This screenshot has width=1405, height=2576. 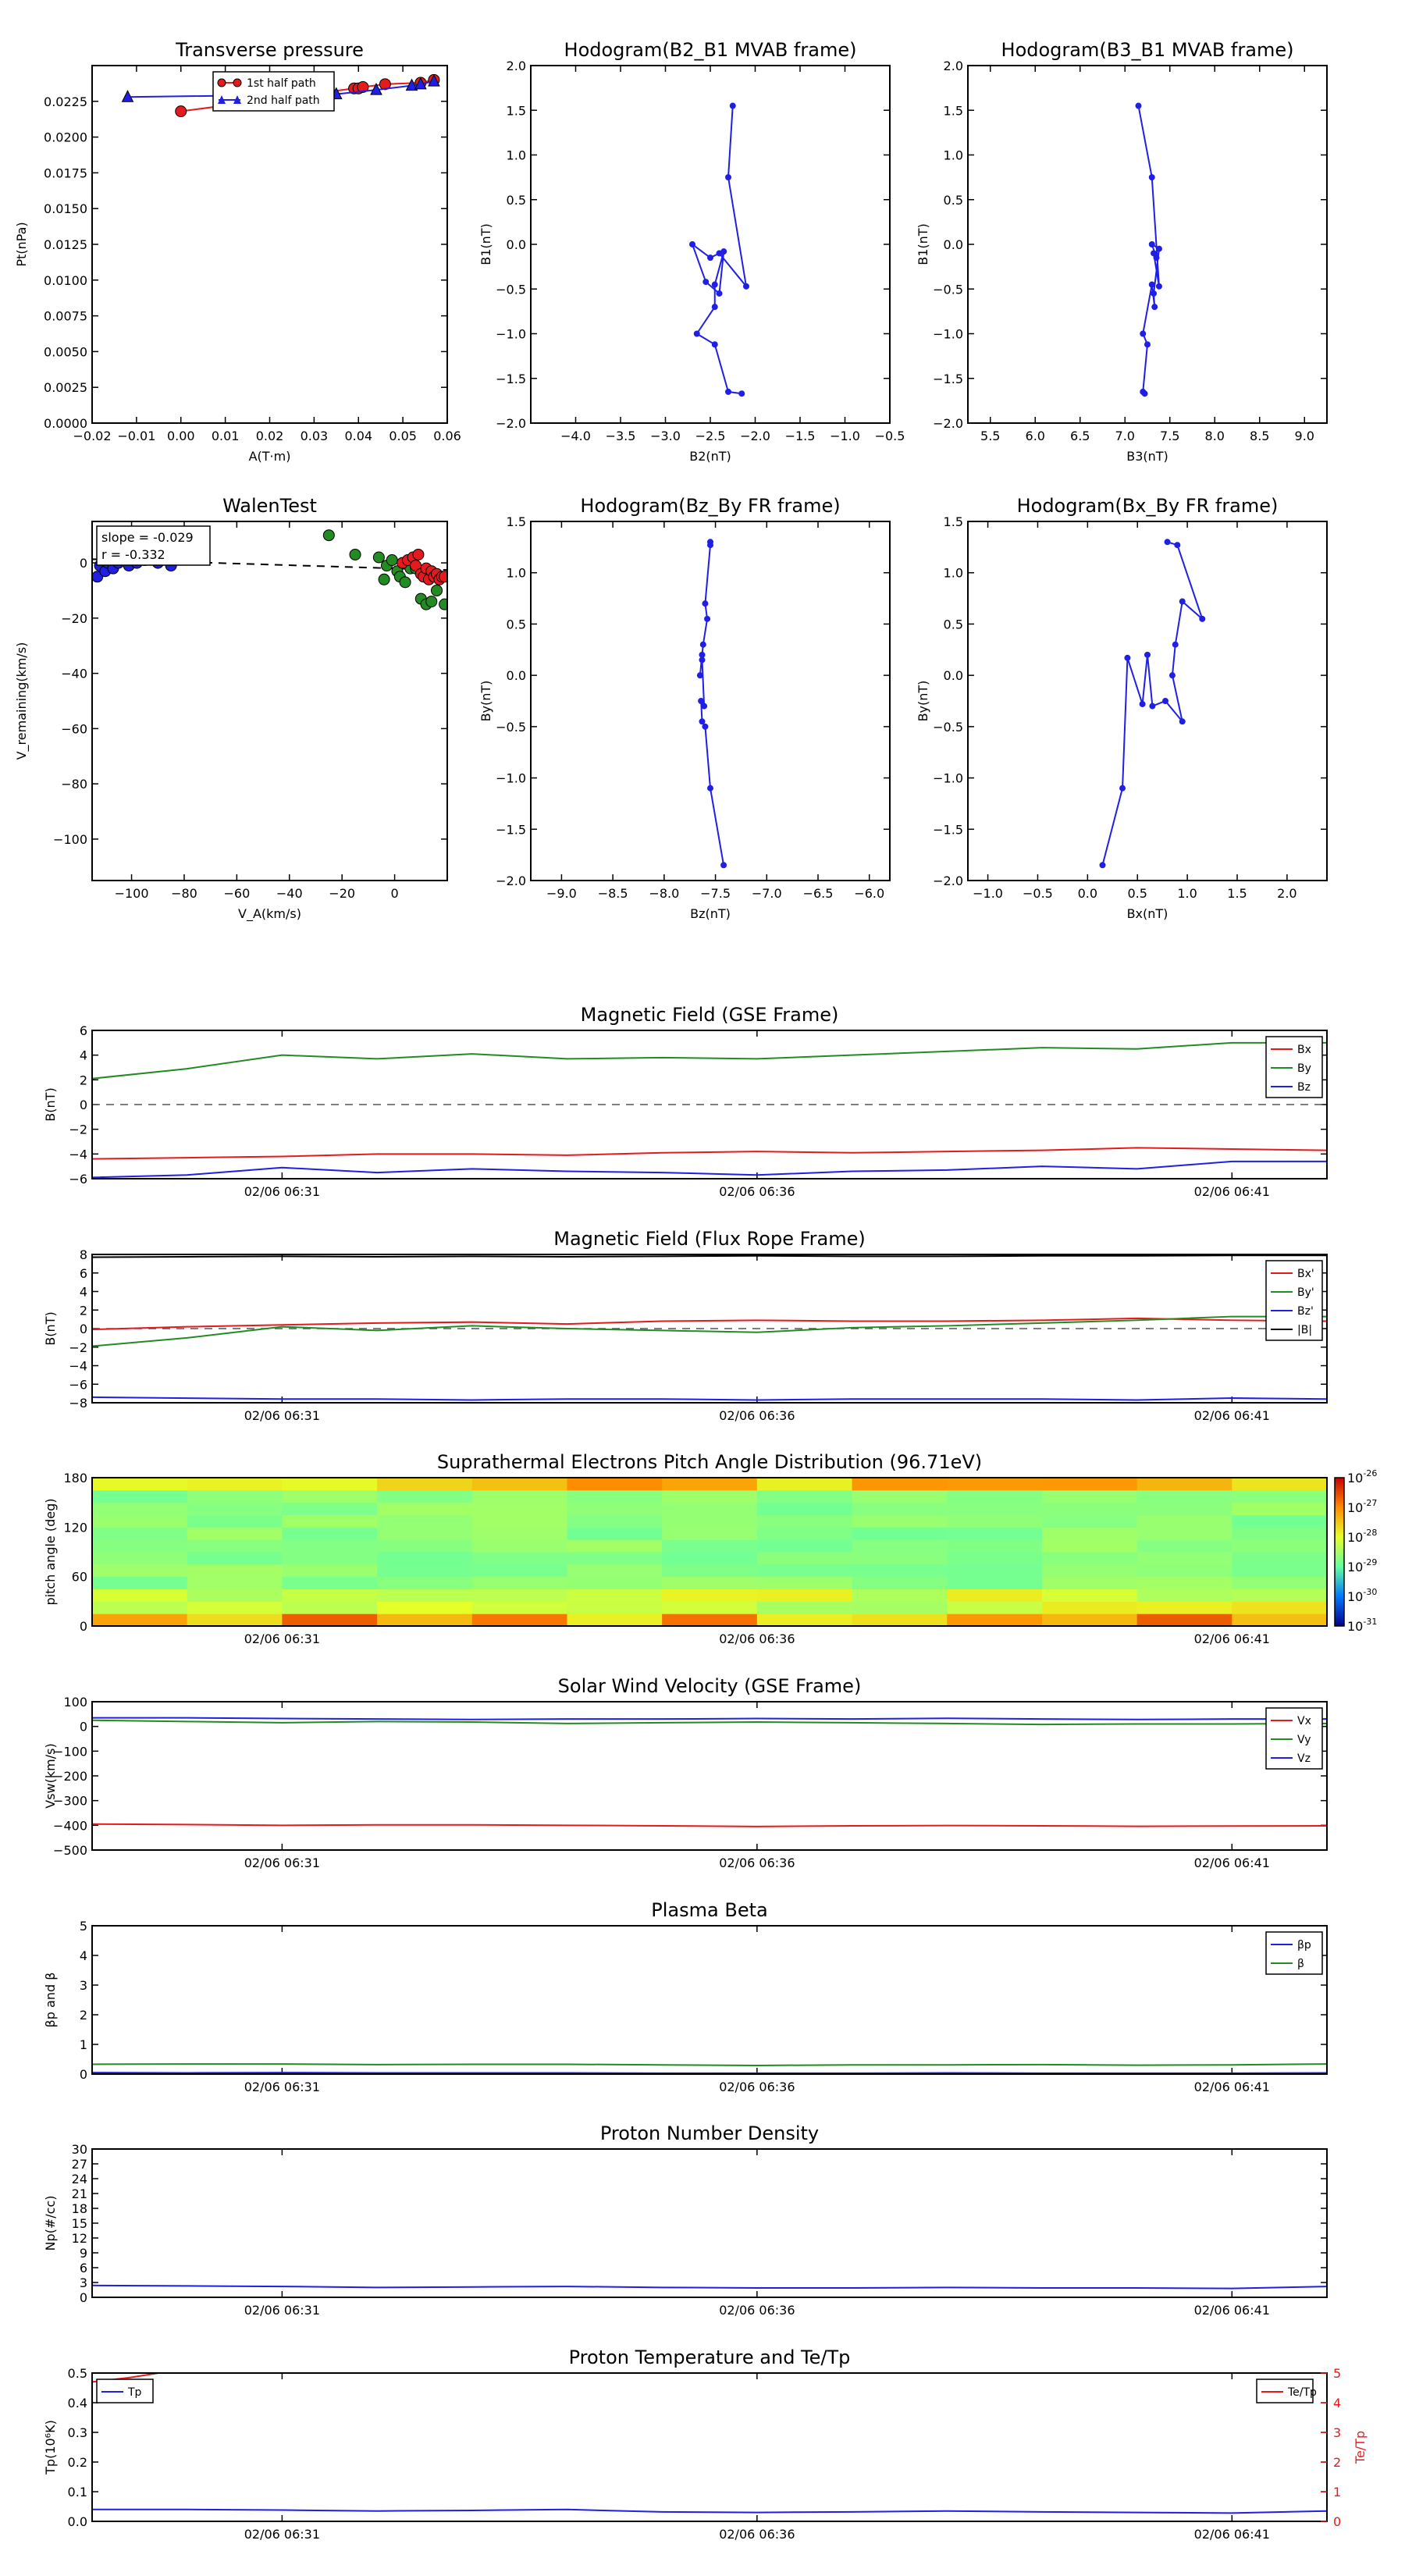 I want to click on colorbar-label: 10-27, so click(x=1362, y=1506).